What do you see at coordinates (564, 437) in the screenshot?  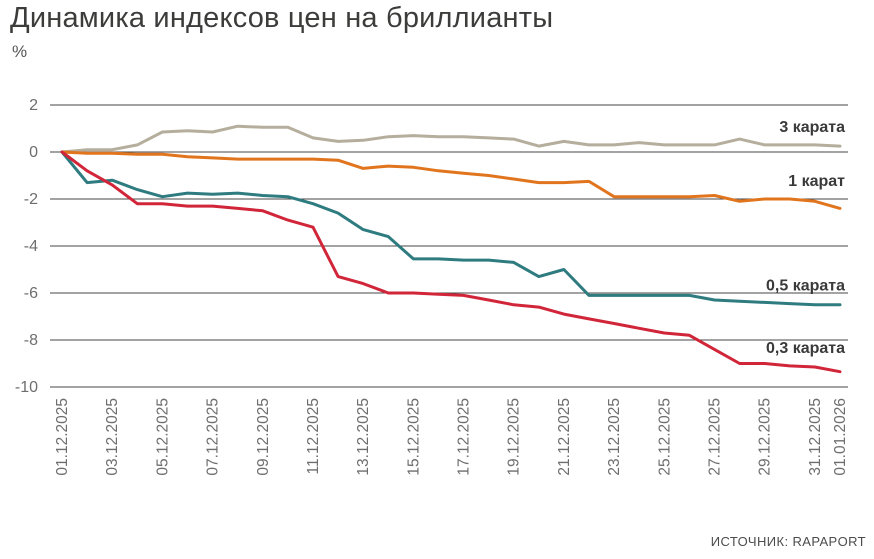 I see `x-tick-label: 21.12.2025` at bounding box center [564, 437].